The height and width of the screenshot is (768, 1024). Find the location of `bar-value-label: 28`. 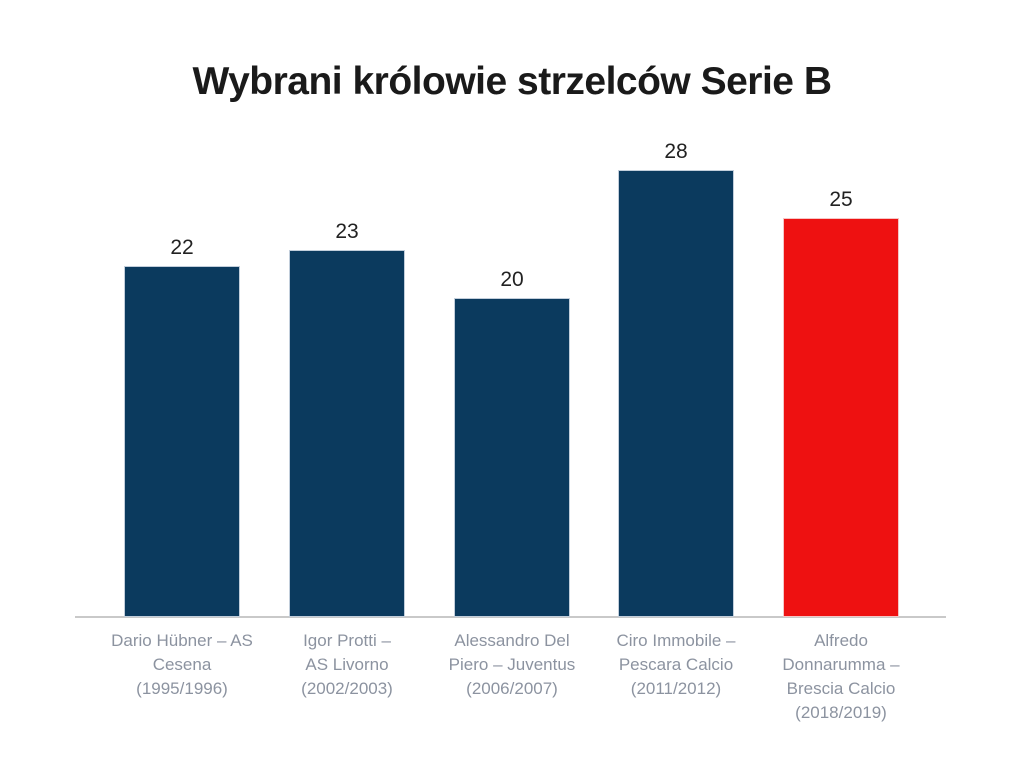

bar-value-label: 28 is located at coordinates (676, 151).